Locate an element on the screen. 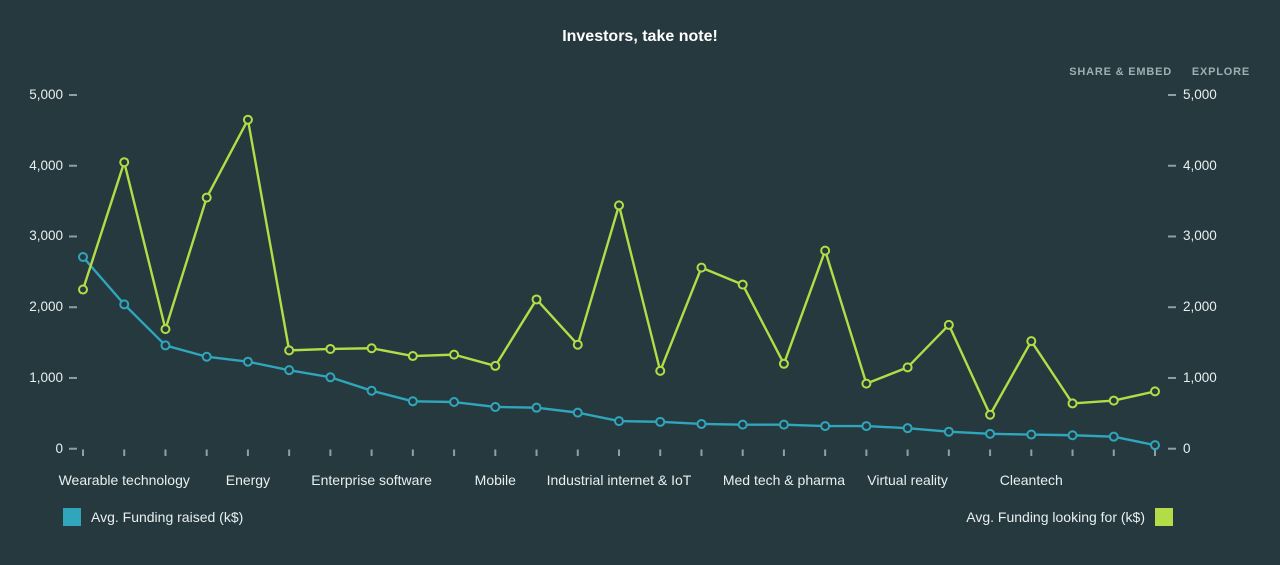 Image resolution: width=1280 pixels, height=565 pixels. y-axis-label-right: 4,000 is located at coordinates (1200, 165).